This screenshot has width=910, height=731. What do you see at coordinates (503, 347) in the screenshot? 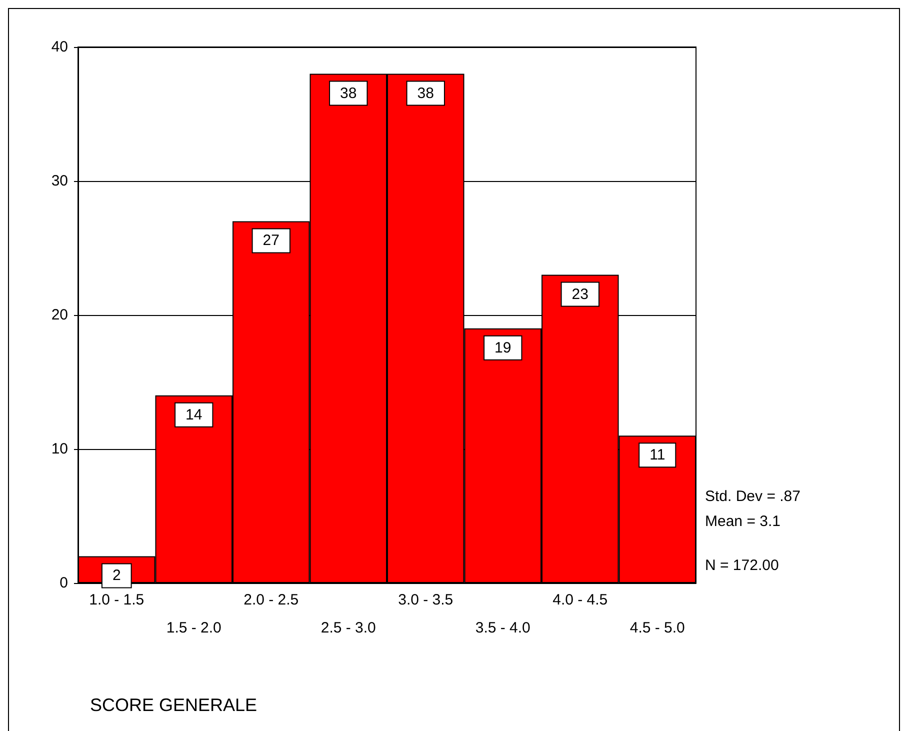
I see `data-label: 19` at bounding box center [503, 347].